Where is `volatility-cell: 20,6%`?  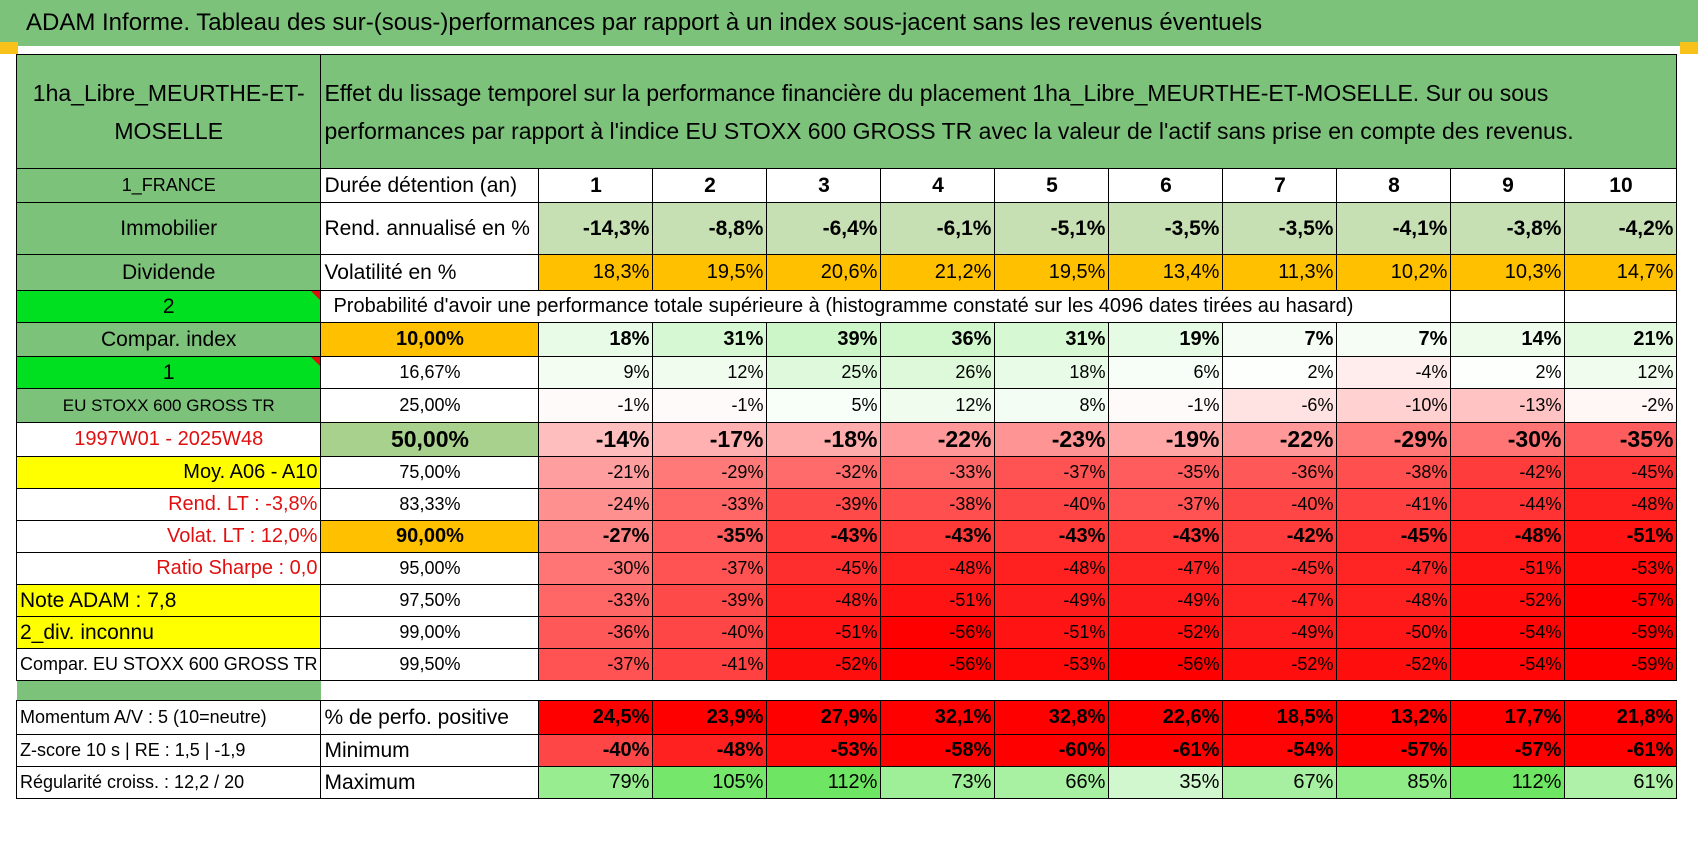
volatility-cell: 20,6% is located at coordinates (824, 272).